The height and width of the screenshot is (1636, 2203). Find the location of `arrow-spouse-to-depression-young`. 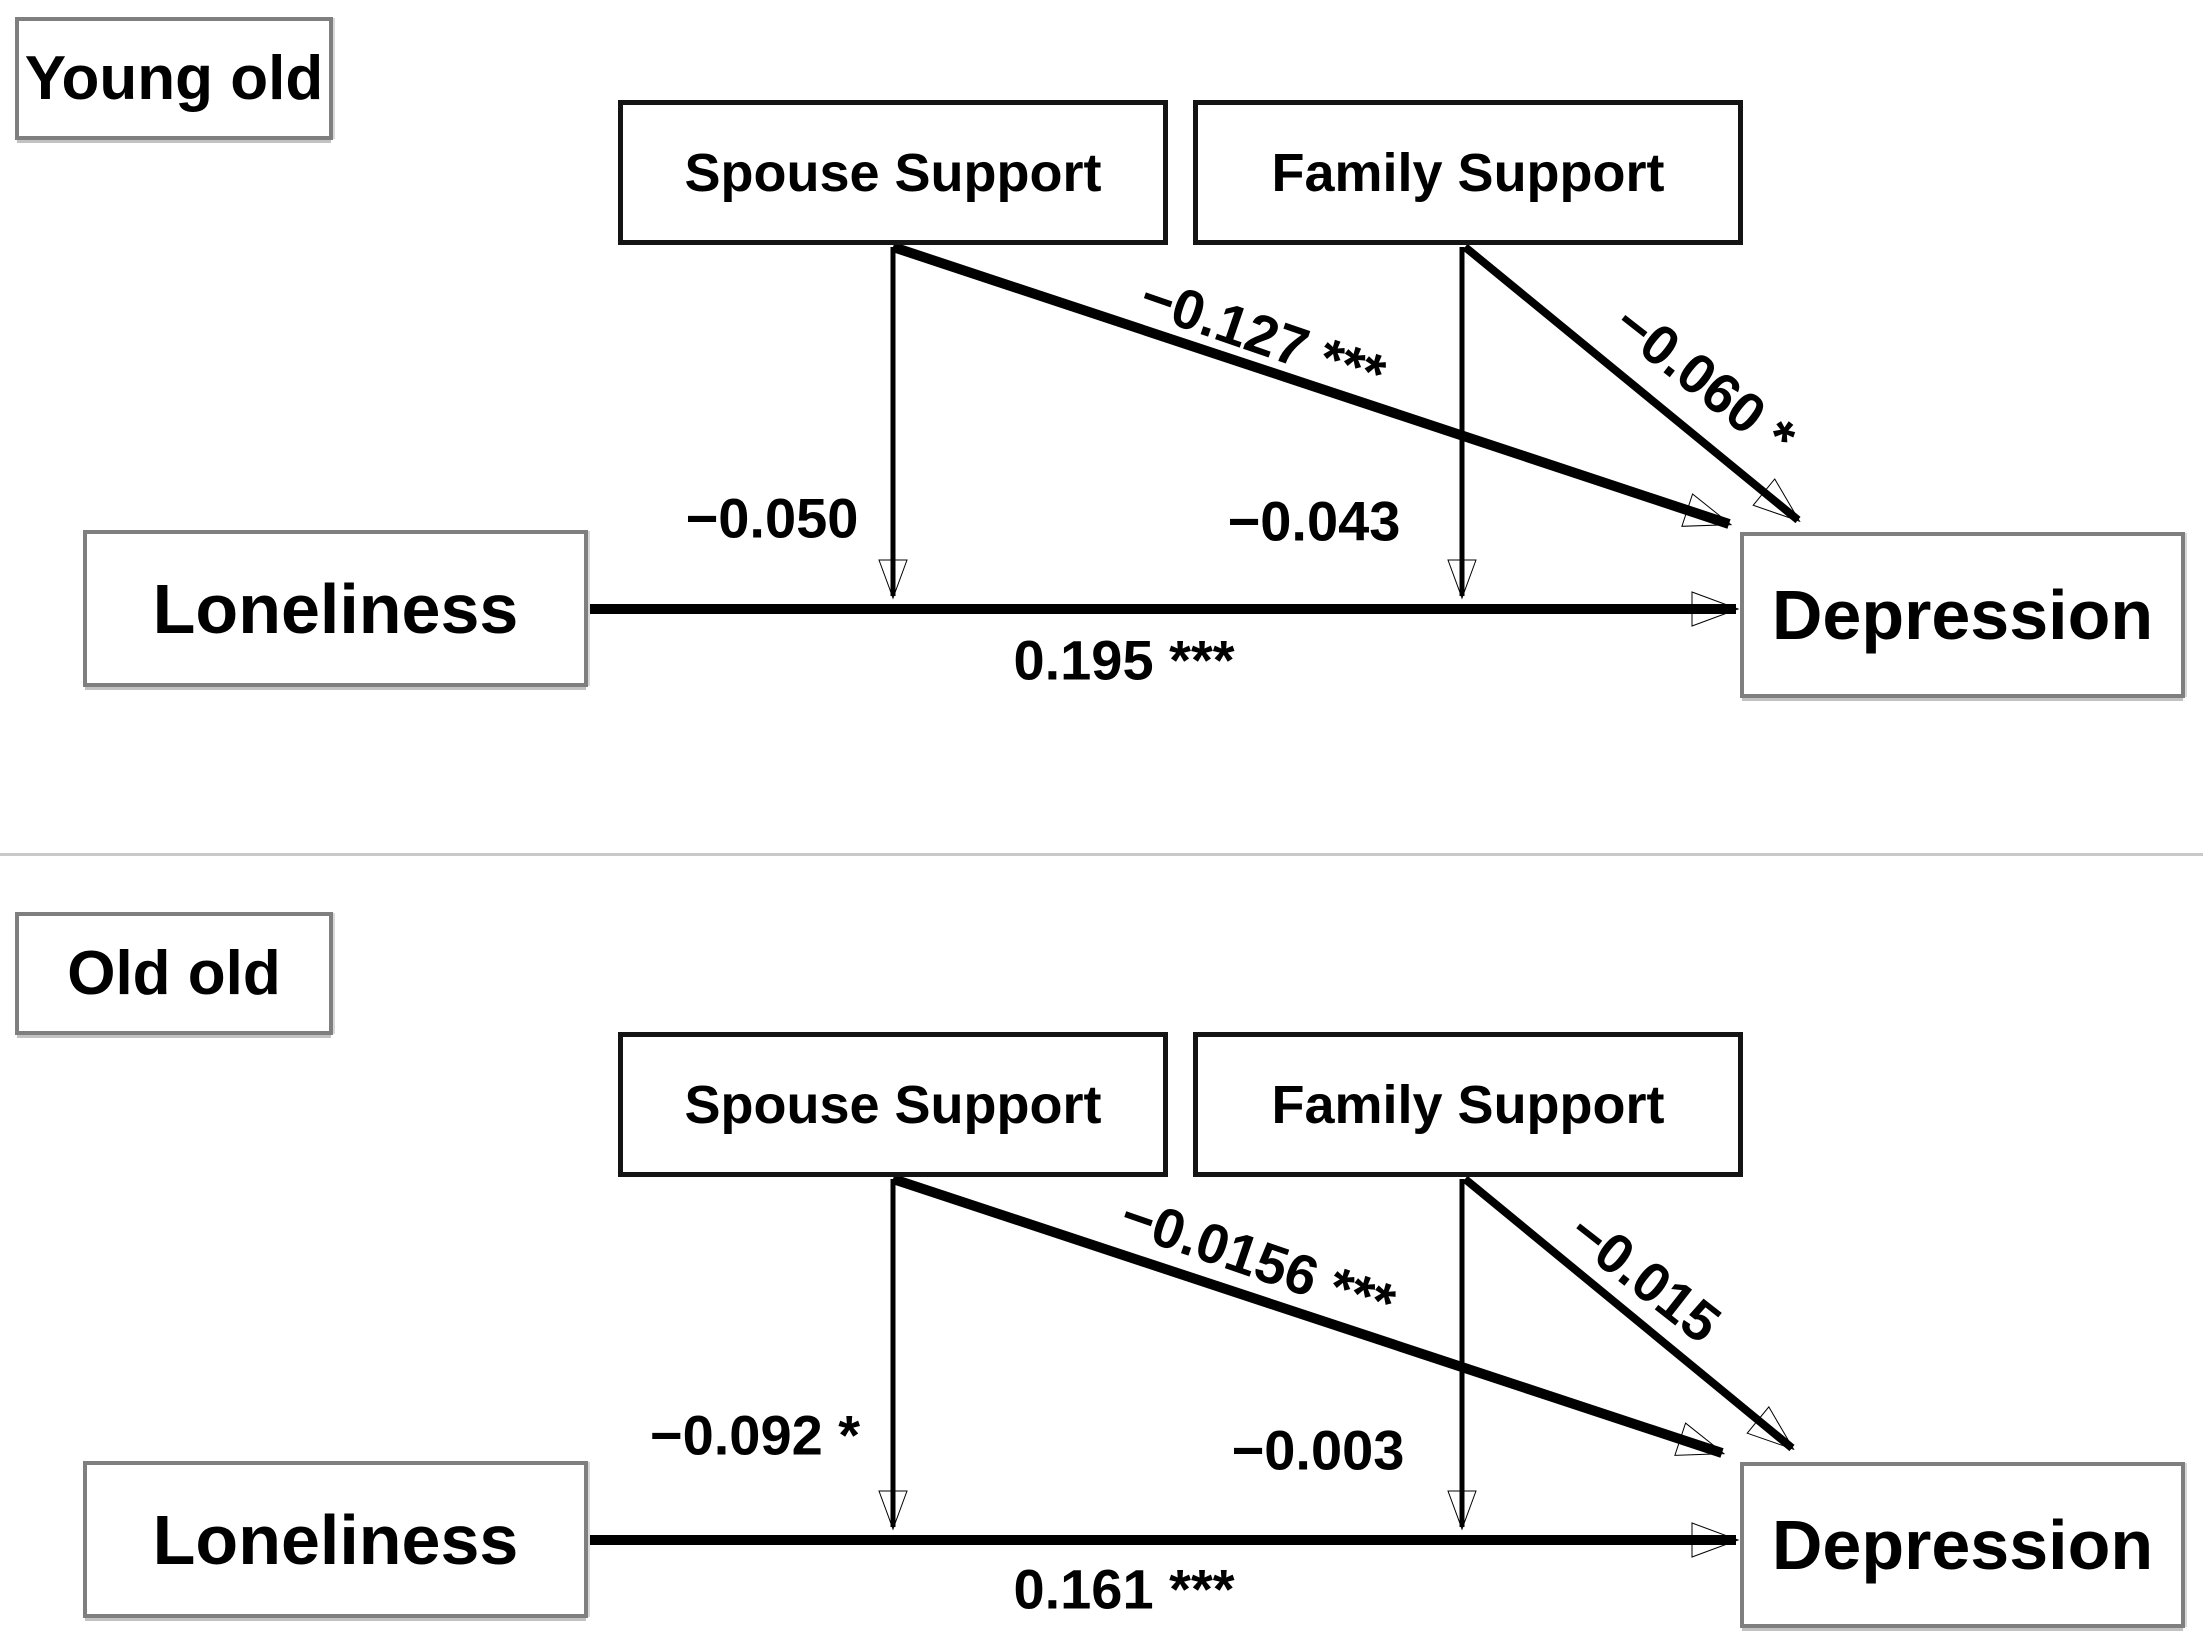

arrow-spouse-to-depression-young is located at coordinates (1312, 385).